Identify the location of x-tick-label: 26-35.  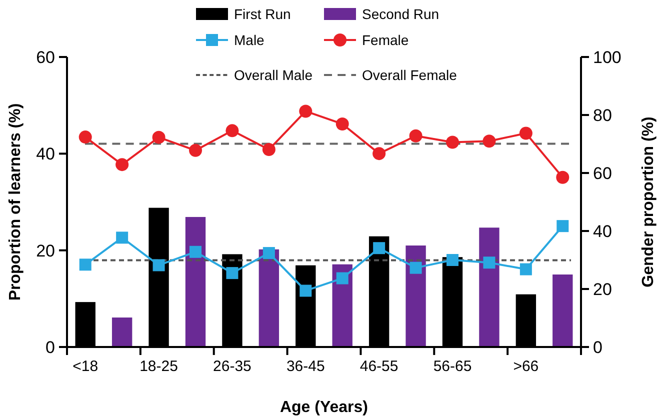
(232, 366).